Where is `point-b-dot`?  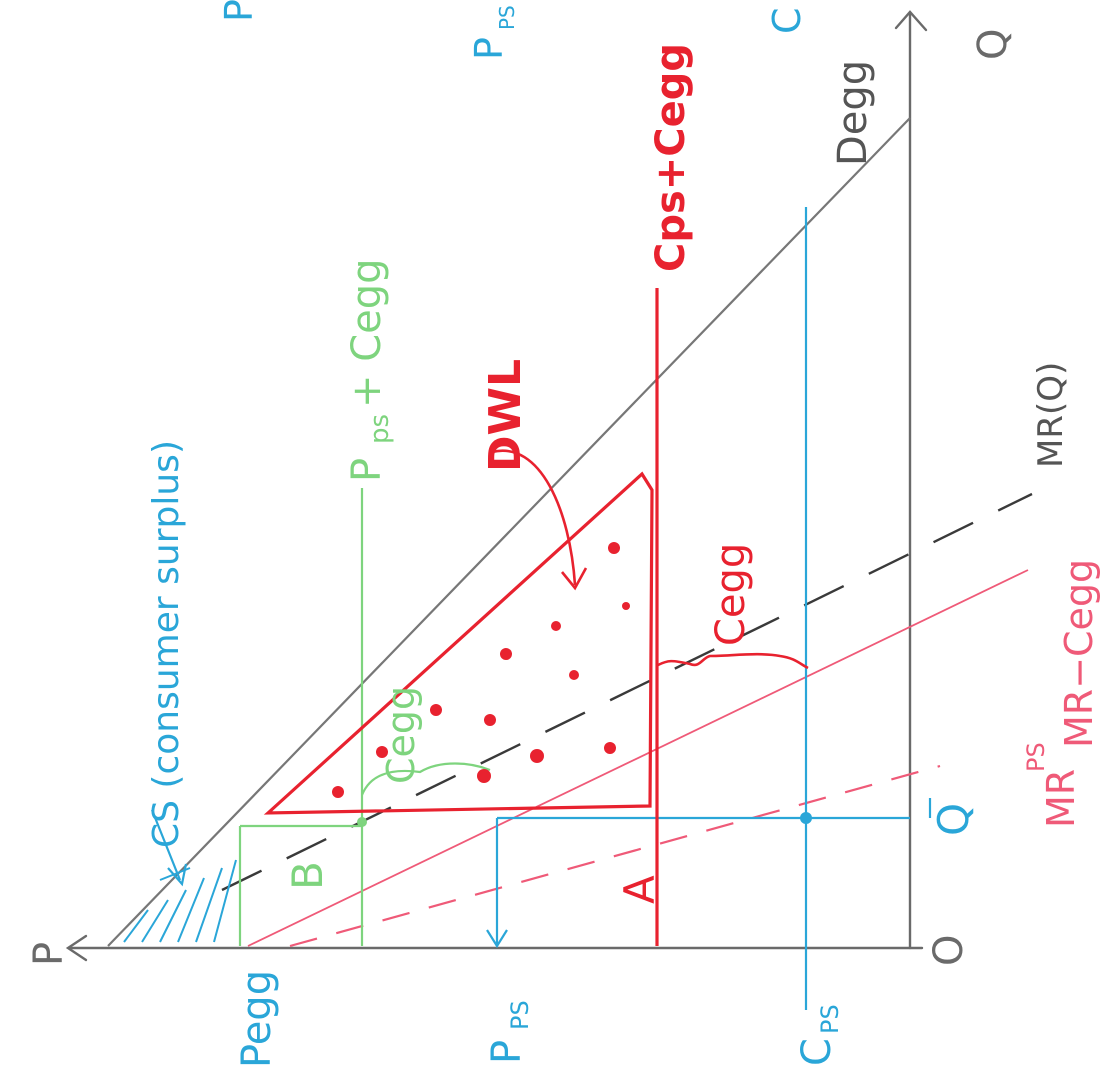
point-b-dot is located at coordinates (362, 822).